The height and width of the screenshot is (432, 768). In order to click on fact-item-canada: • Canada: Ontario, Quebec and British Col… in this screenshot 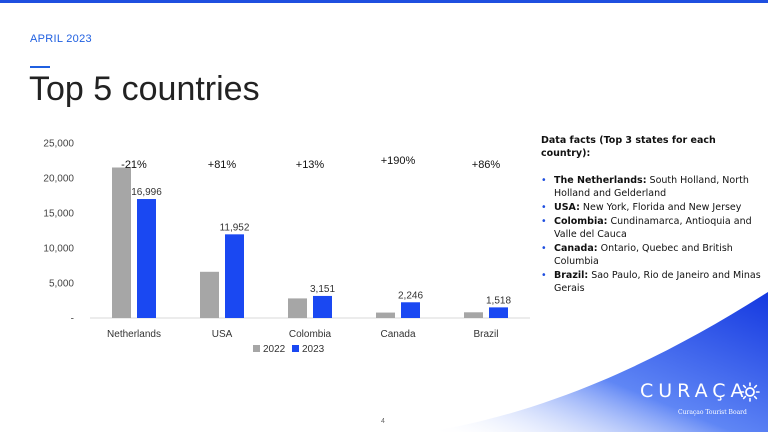, I will do `click(652, 255)`.